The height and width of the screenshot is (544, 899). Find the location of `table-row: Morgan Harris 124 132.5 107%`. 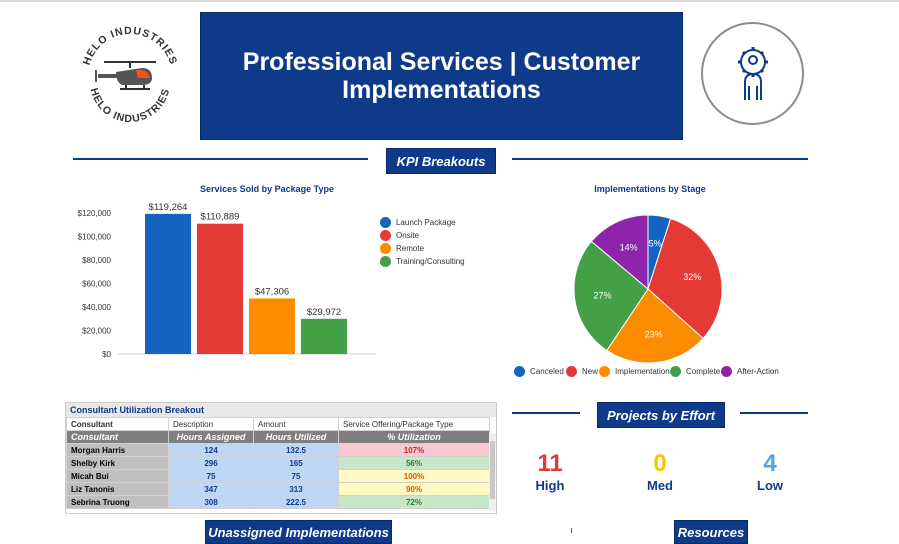

table-row: Morgan Harris 124 132.5 107% is located at coordinates (278, 450).